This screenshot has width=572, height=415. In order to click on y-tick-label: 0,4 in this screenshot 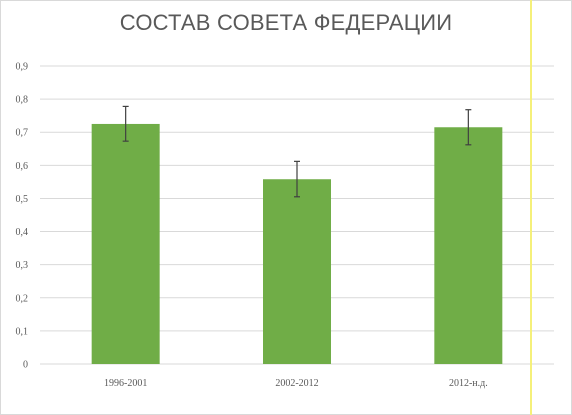, I will do `click(22, 232)`.